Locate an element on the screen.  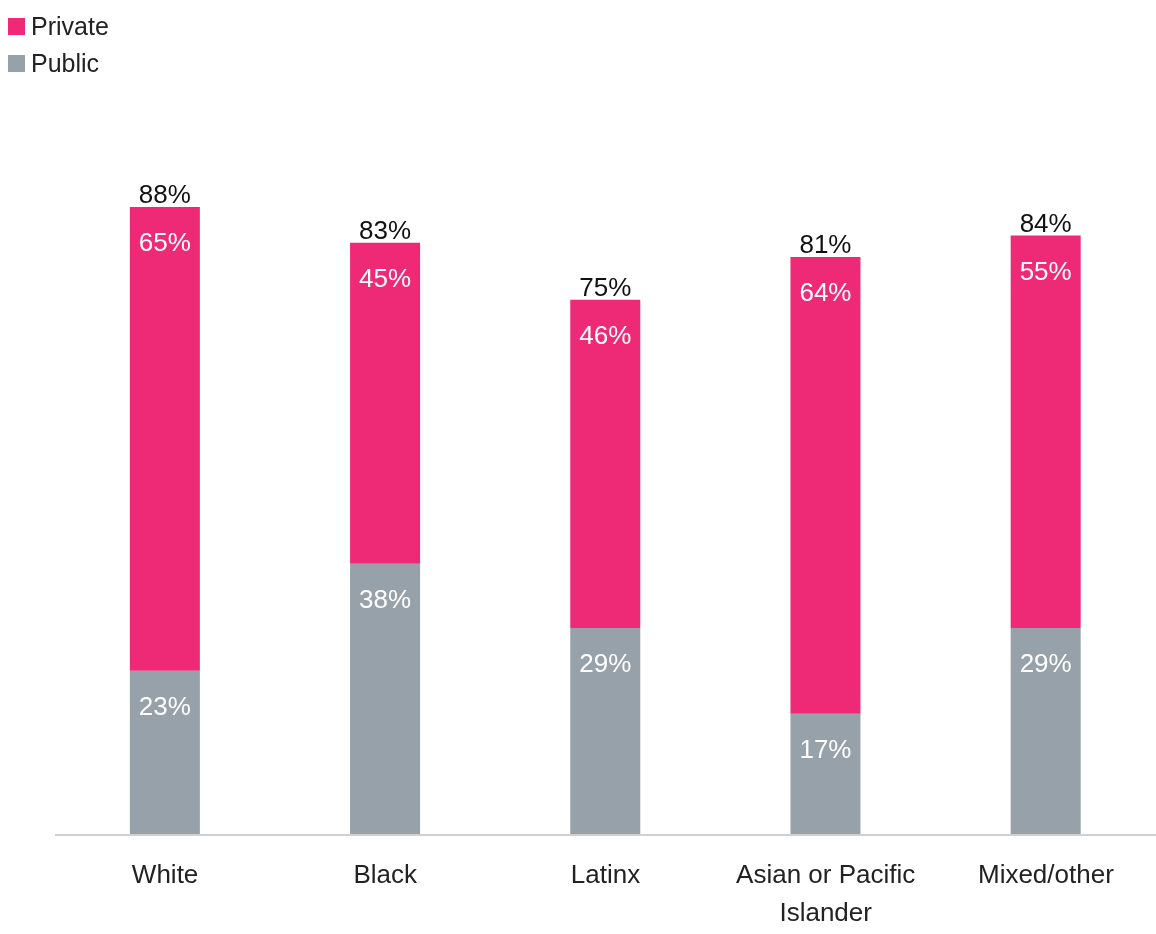
total-label: 81% is located at coordinates (825, 243).